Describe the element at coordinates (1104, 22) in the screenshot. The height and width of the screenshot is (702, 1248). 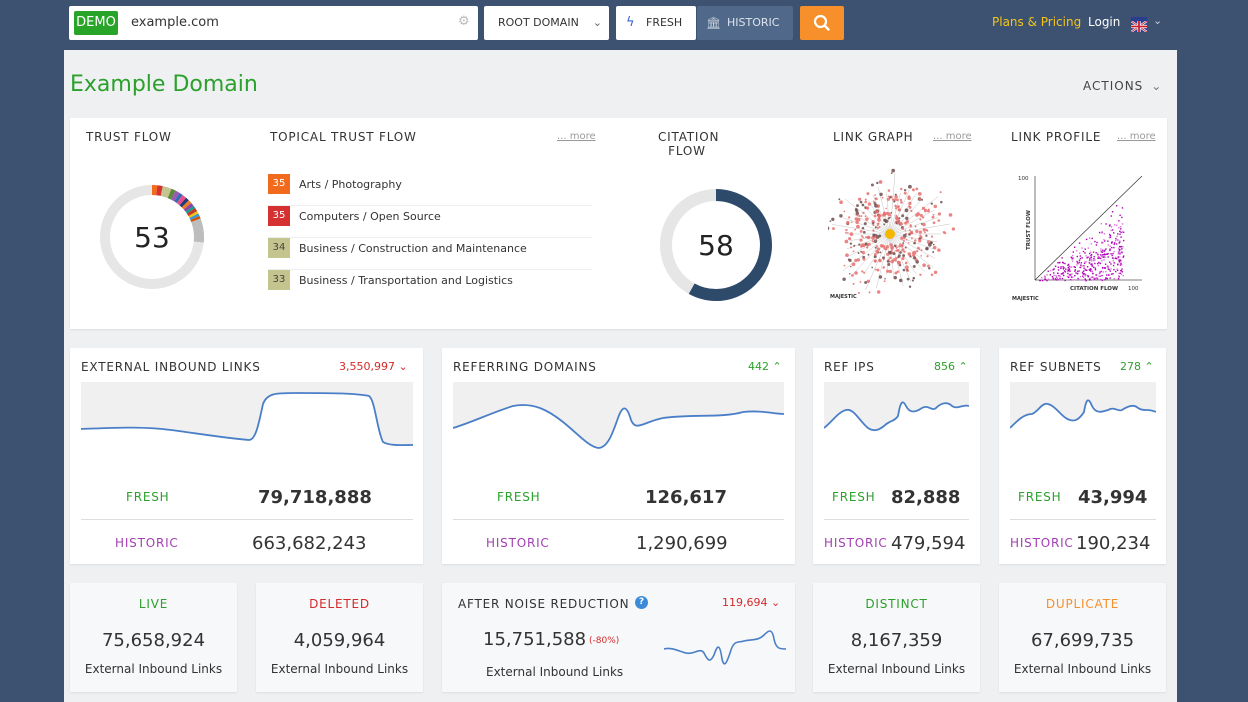
I see `login-link: Login` at that location.